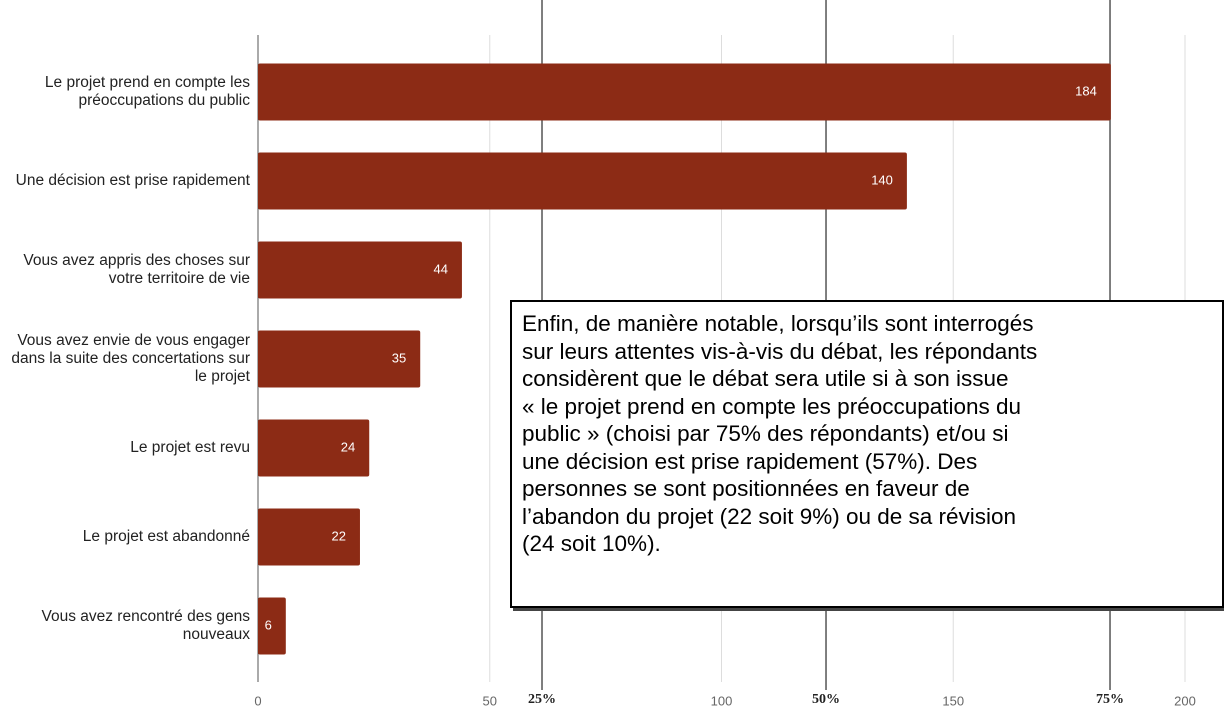 The image size is (1224, 709). What do you see at coordinates (1185, 700) in the screenshot?
I see `x-tick-label: 200` at bounding box center [1185, 700].